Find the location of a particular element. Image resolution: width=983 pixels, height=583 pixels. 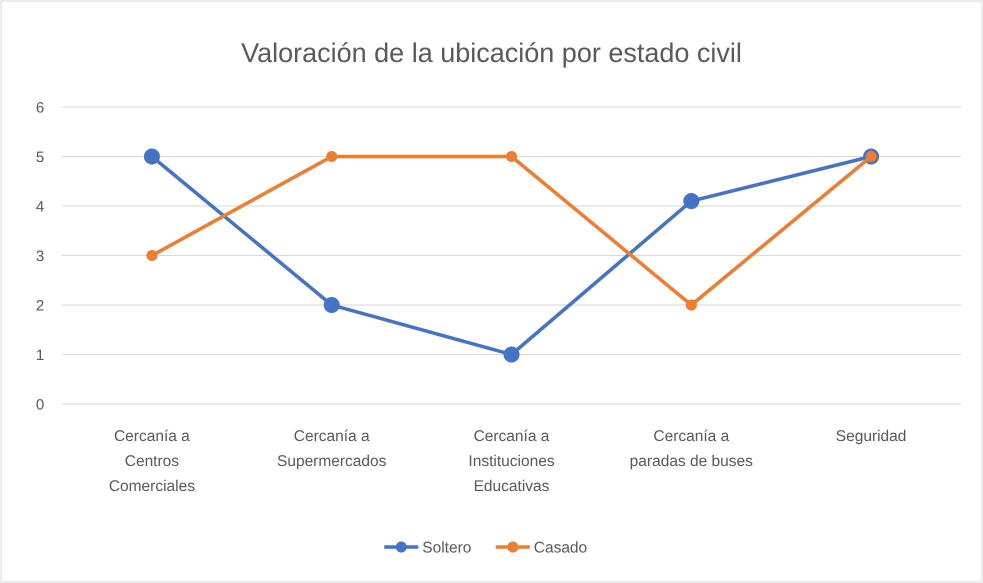

x-tick-label: Seguridad is located at coordinates (871, 436).